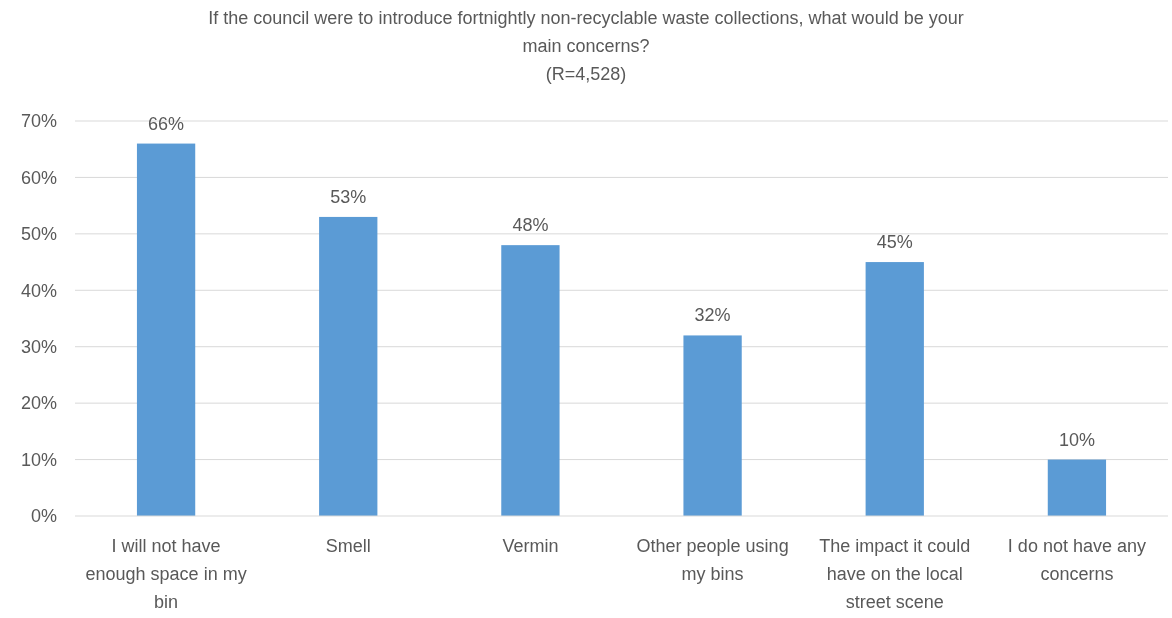 The image size is (1172, 618). Describe the element at coordinates (894, 242) in the screenshot. I see `data-label: 45%` at that location.